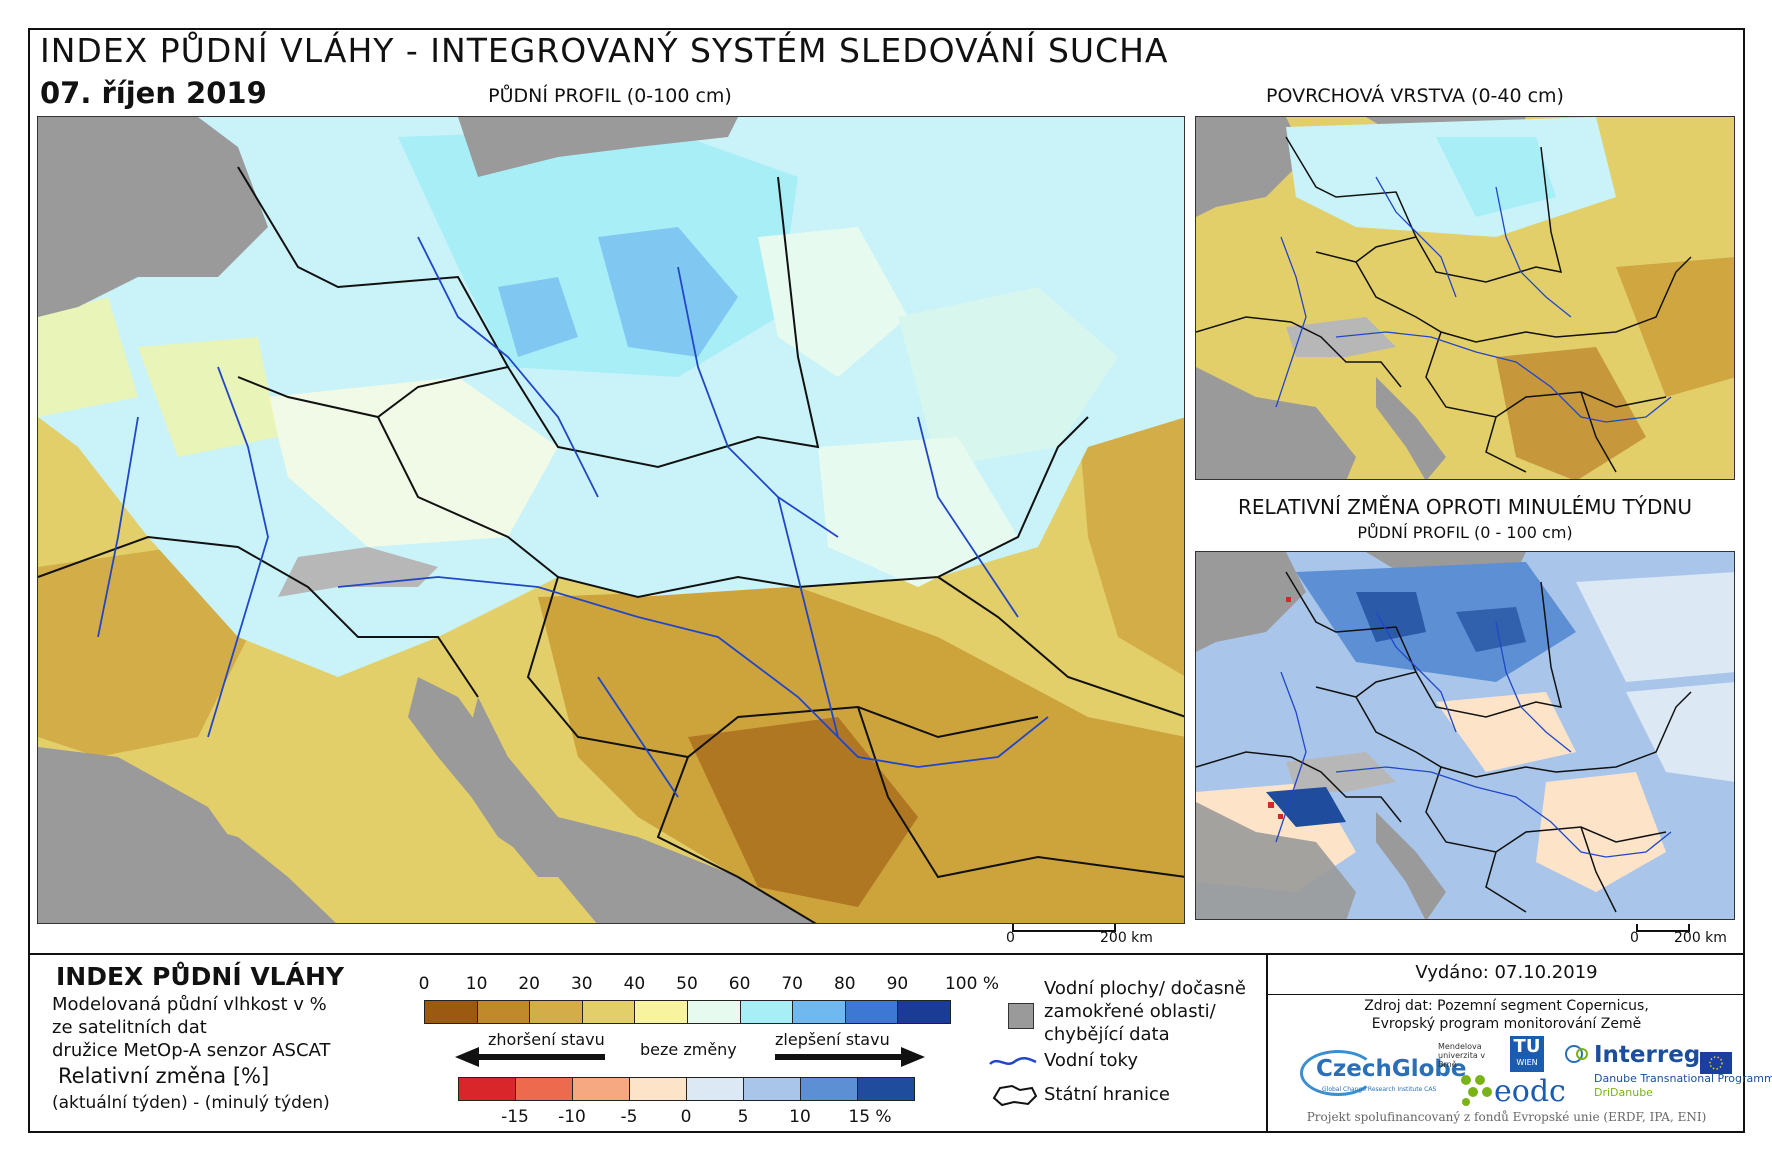  Describe the element at coordinates (739, 984) in the screenshot. I see `index-tick-label: 60` at that location.